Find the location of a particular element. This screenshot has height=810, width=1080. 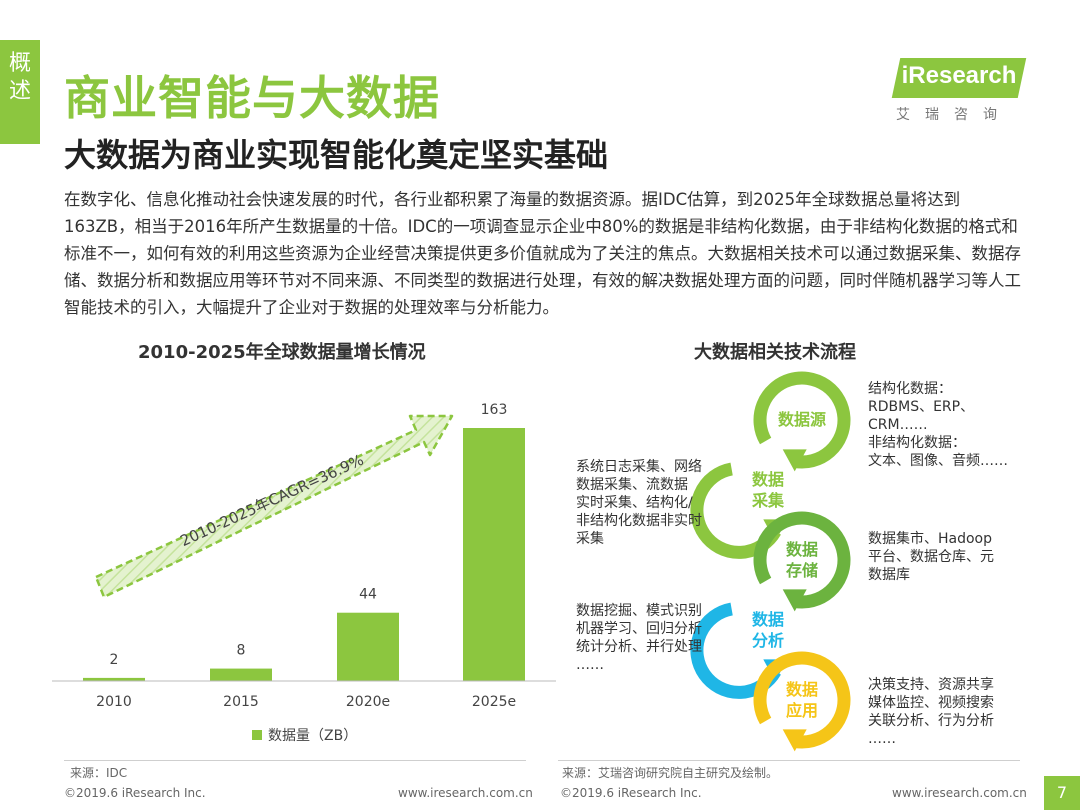

page-number: 7 is located at coordinates (1062, 793).